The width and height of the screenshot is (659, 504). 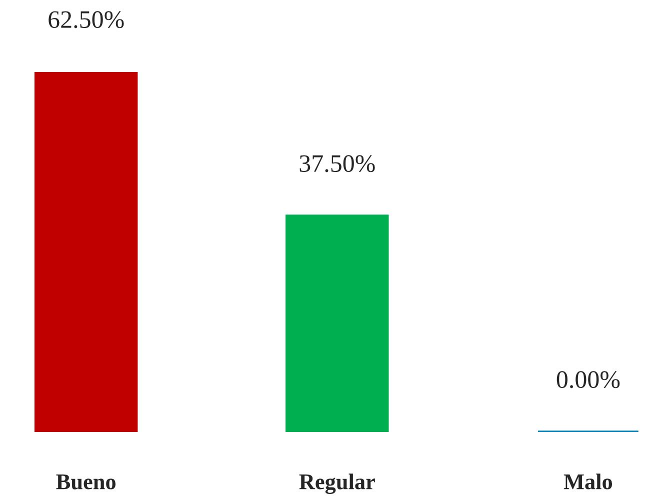 I want to click on data-label: 0.00%, so click(x=588, y=379).